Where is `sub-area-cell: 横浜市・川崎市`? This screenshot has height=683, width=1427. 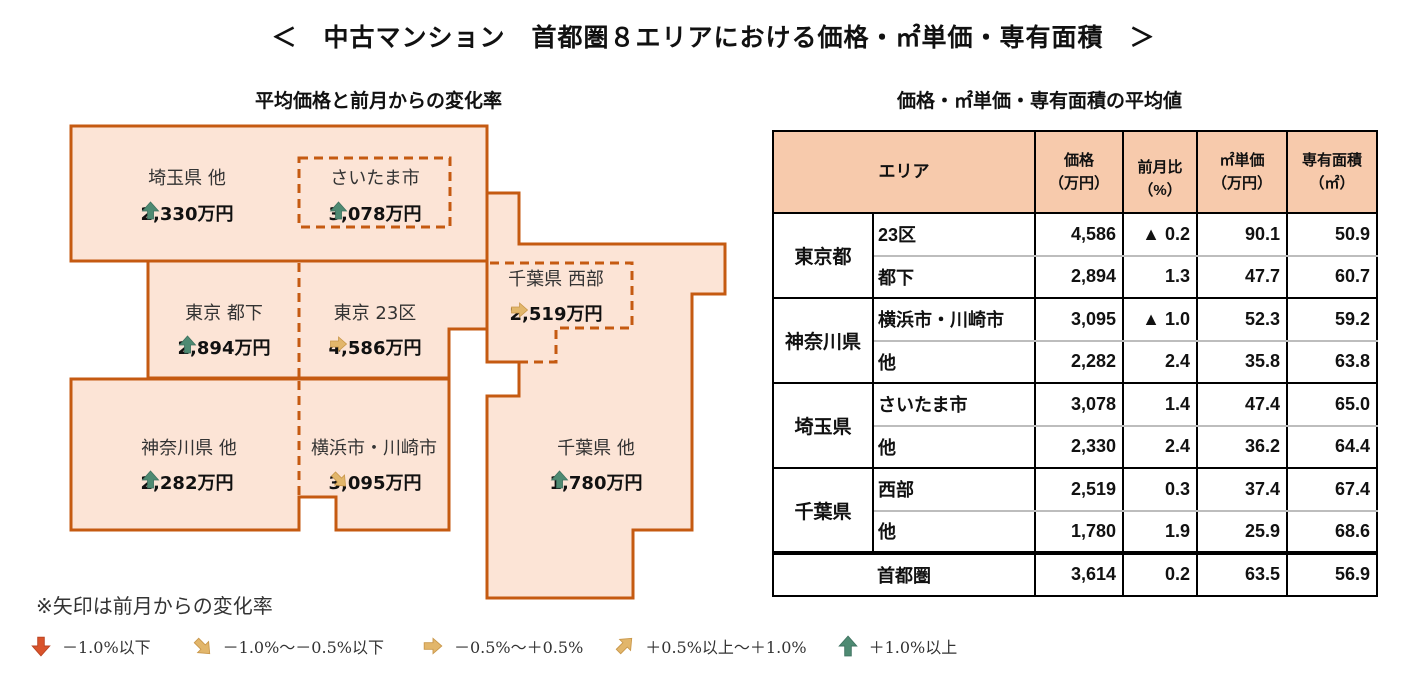
sub-area-cell: 横浜市・川崎市 is located at coordinates (954, 319).